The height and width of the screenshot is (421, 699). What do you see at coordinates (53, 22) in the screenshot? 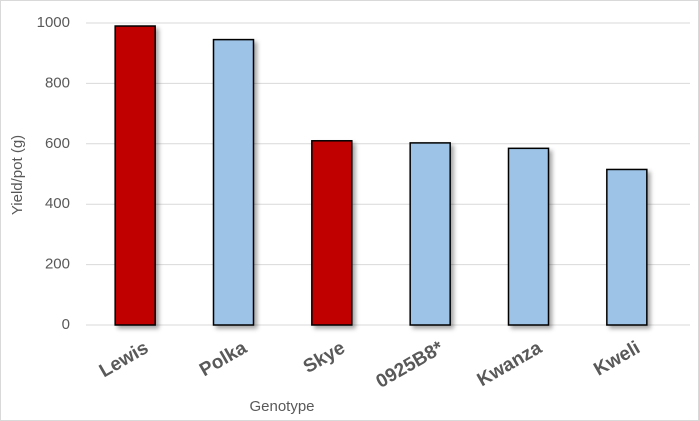
I see `y-tick-label: 1000` at bounding box center [53, 22].